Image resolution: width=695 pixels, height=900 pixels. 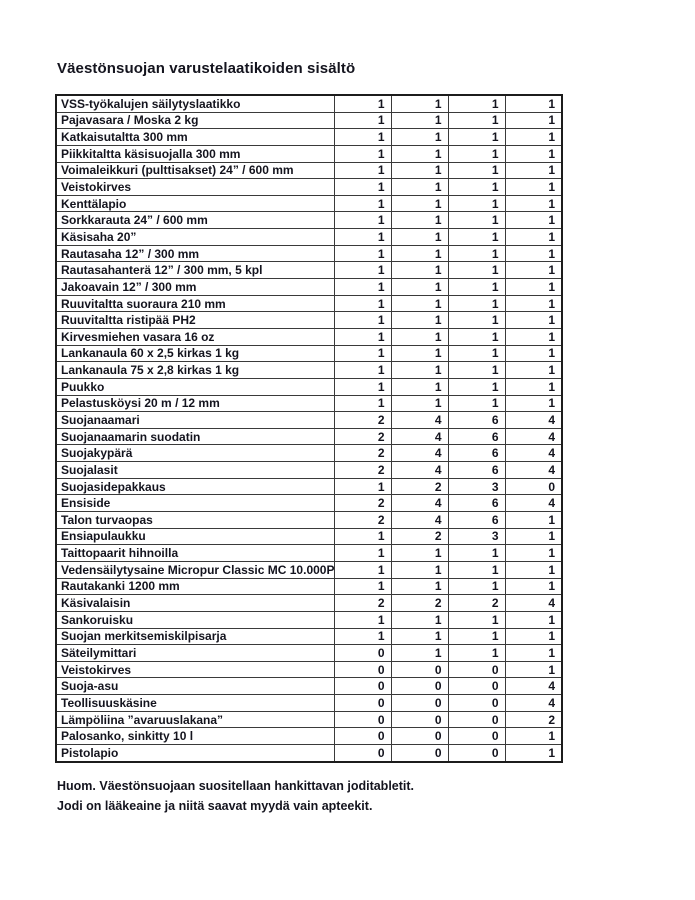 I want to click on item-name-cell: Lankanaula 75 x 2,8 kirkas 1 kg, so click(x=195, y=370).